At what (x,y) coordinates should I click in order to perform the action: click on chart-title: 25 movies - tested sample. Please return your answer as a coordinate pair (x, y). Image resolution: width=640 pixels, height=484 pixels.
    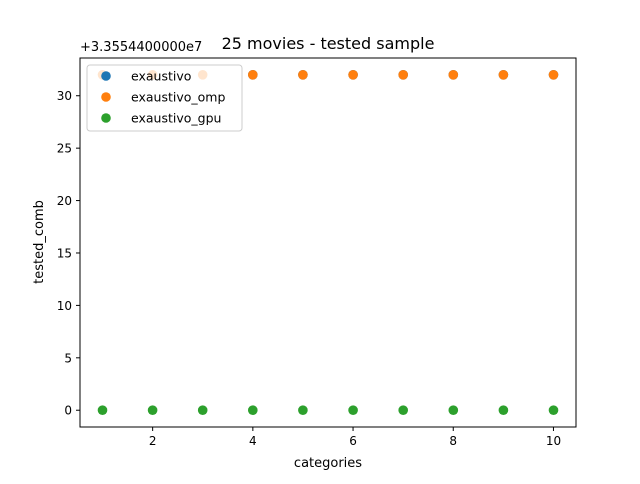
    Looking at the image, I should click on (328, 43).